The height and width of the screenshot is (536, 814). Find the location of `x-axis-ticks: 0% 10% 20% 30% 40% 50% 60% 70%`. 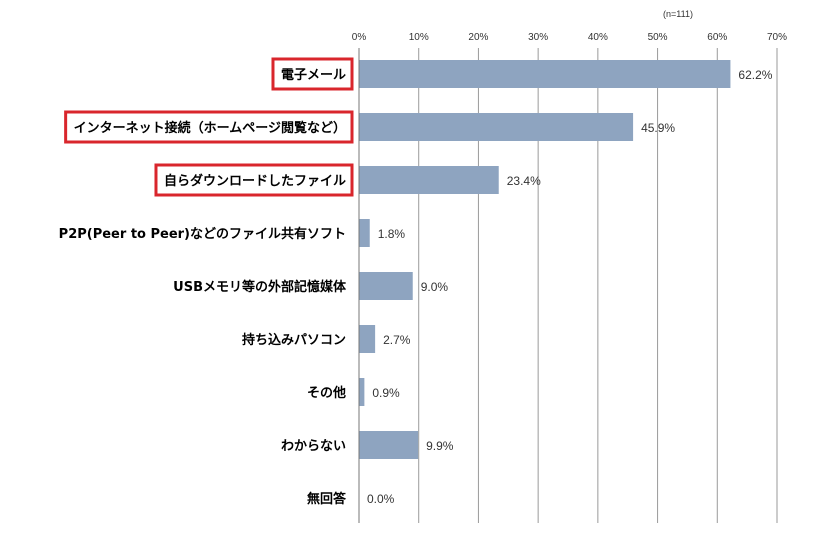

x-axis-ticks: 0% 10% 20% 30% 40% 50% 60% 70% is located at coordinates (569, 37).